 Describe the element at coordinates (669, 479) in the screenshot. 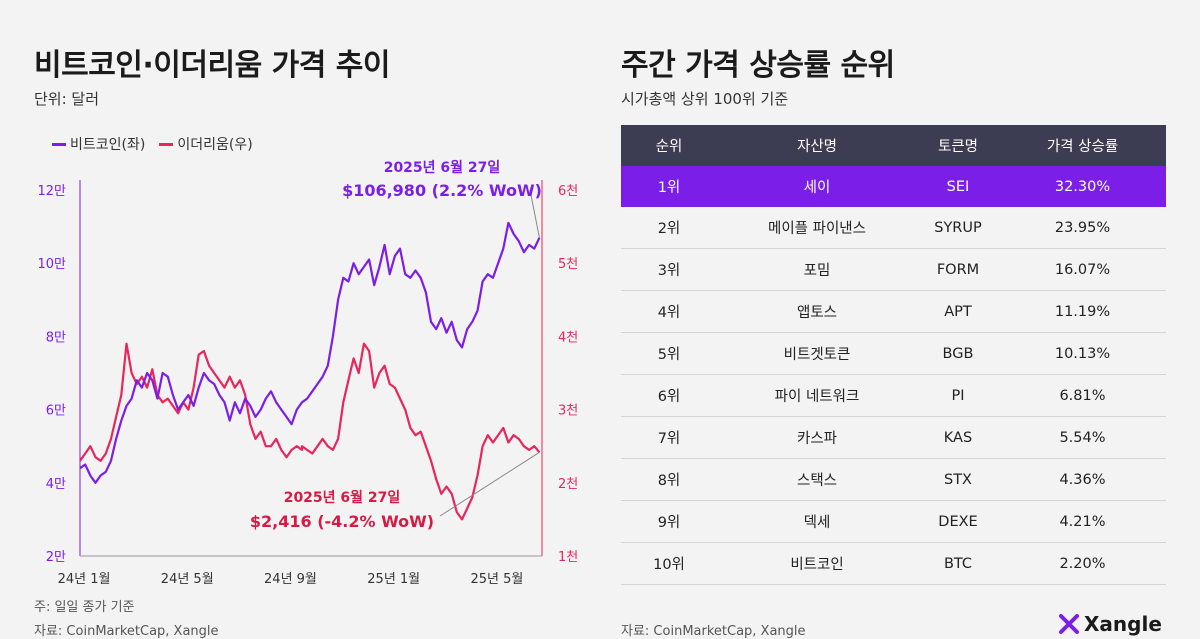

I see `cell-rank: 8위` at that location.